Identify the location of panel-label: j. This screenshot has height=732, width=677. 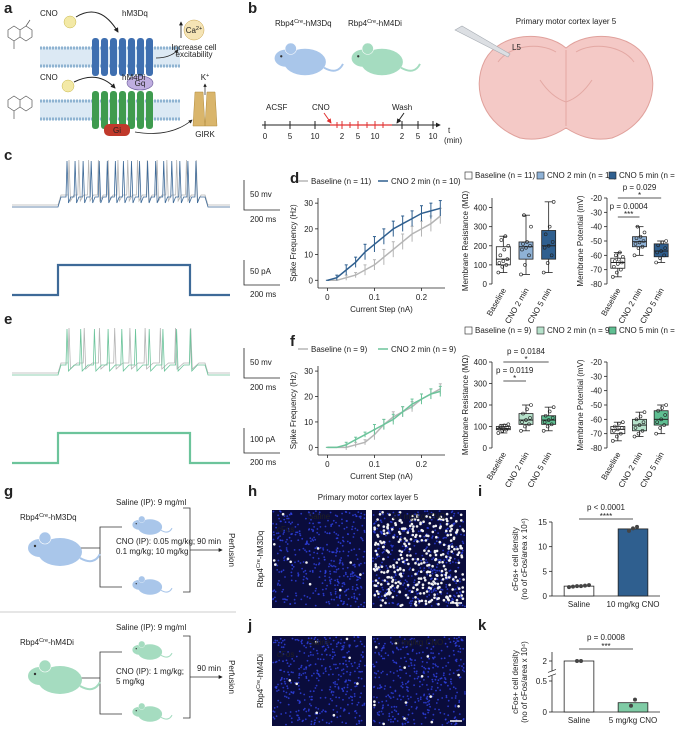
(249, 625).